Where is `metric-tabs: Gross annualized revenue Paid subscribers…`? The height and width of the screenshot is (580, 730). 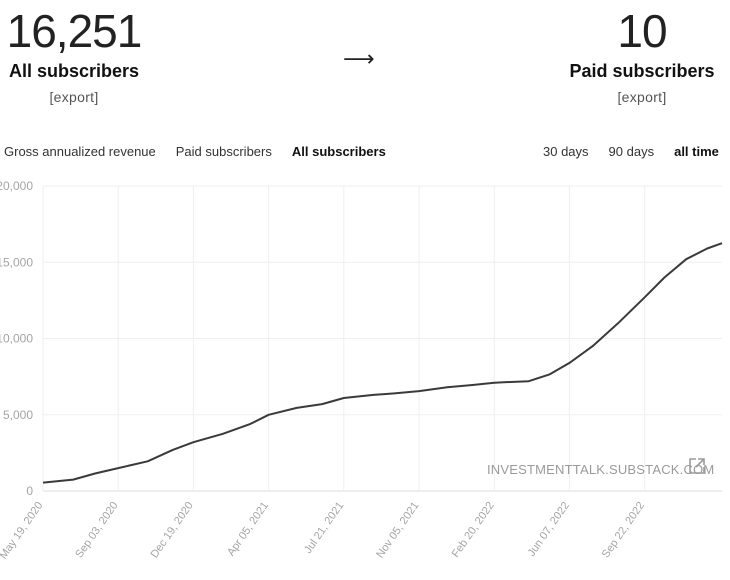 metric-tabs: Gross annualized revenue Paid subscribers… is located at coordinates (205, 151).